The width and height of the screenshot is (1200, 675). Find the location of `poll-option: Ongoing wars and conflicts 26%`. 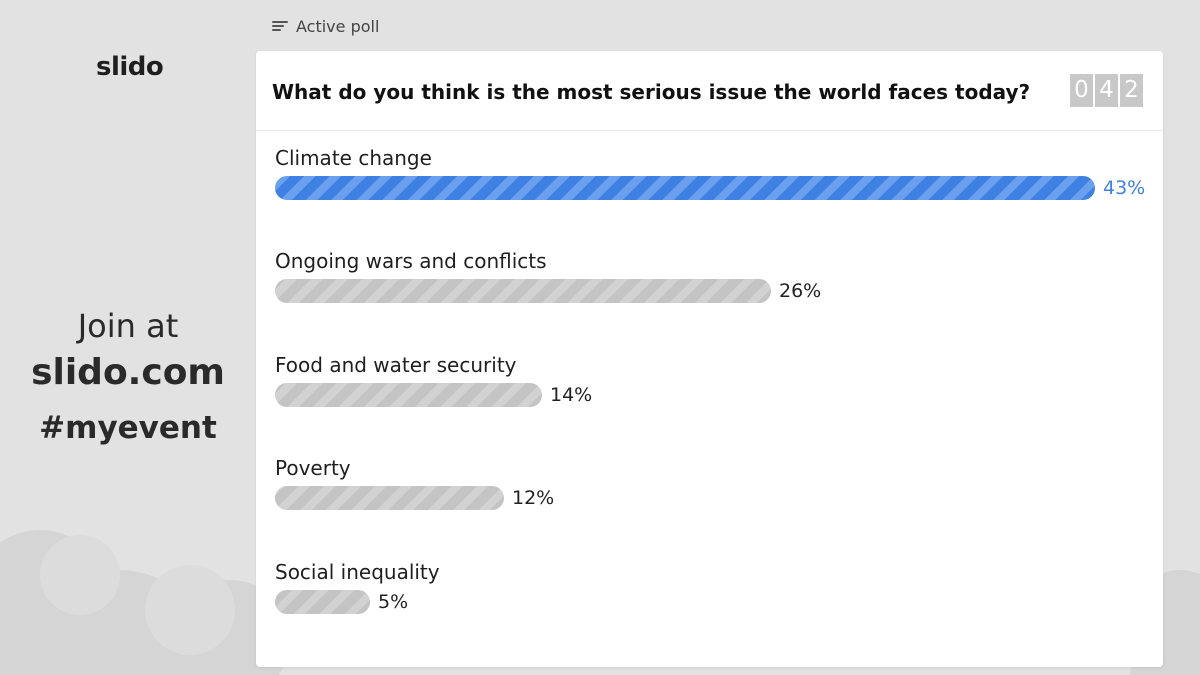

poll-option: Ongoing wars and conflicts 26% is located at coordinates (715, 284).